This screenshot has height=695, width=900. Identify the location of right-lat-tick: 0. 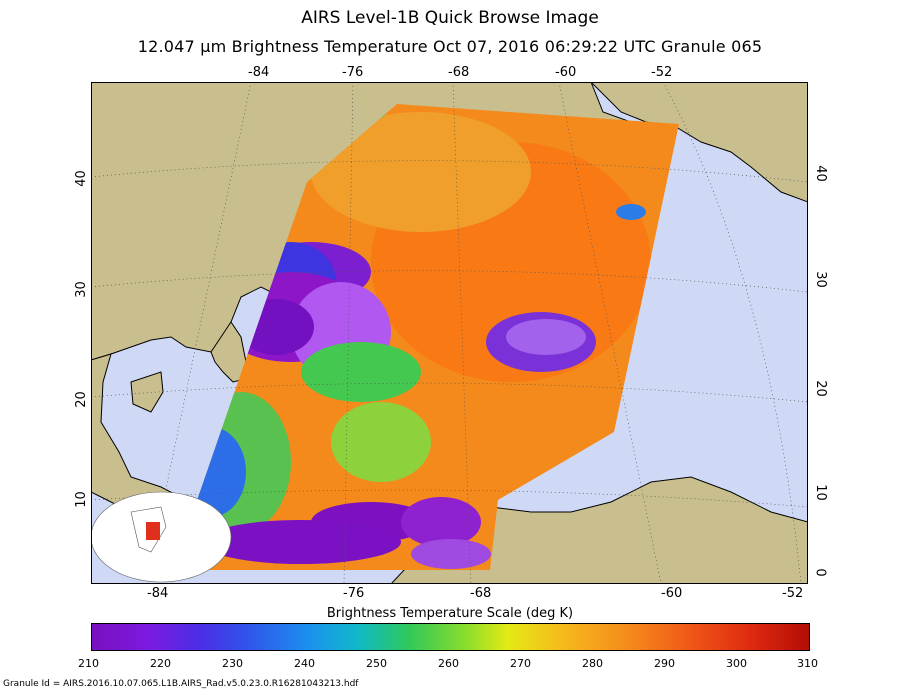
(820, 572).